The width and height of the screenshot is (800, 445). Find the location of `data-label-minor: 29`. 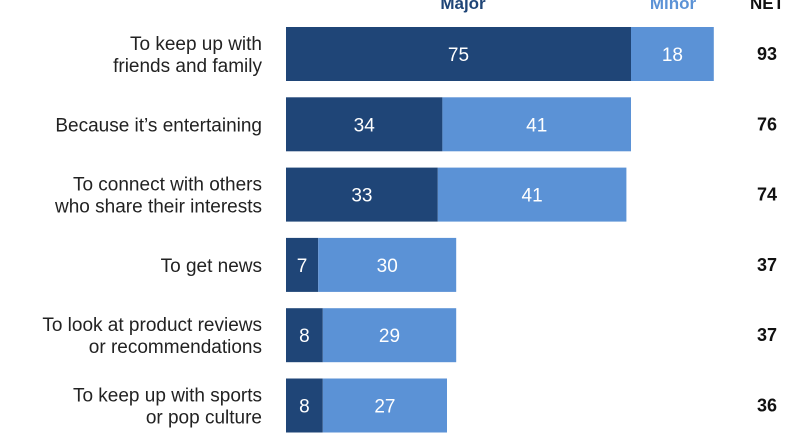

data-label-minor: 29 is located at coordinates (389, 336).